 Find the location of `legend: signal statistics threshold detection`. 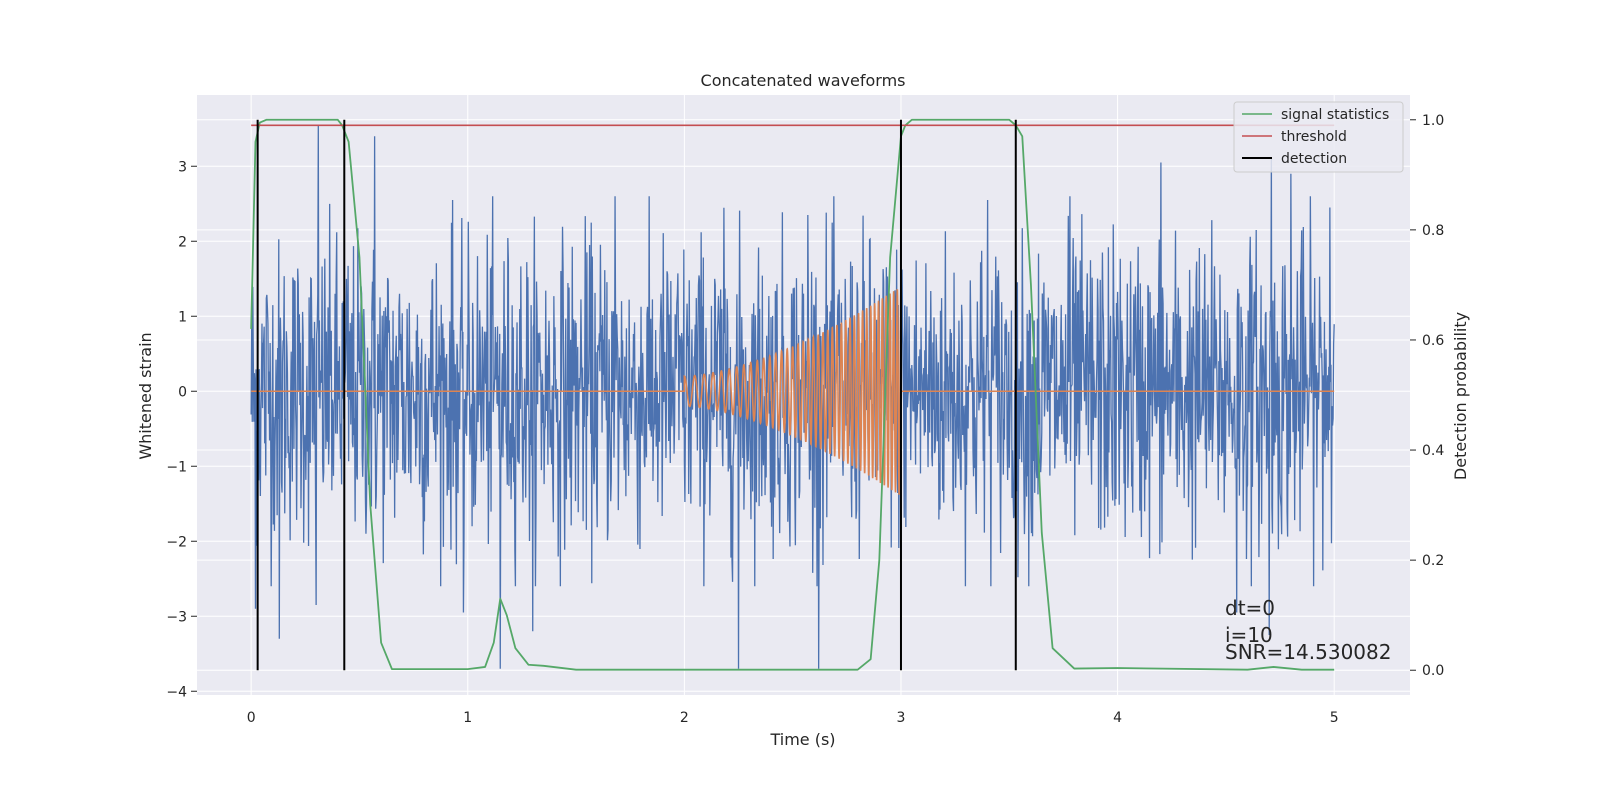

legend: signal statistics threshold detection is located at coordinates (1318, 137).